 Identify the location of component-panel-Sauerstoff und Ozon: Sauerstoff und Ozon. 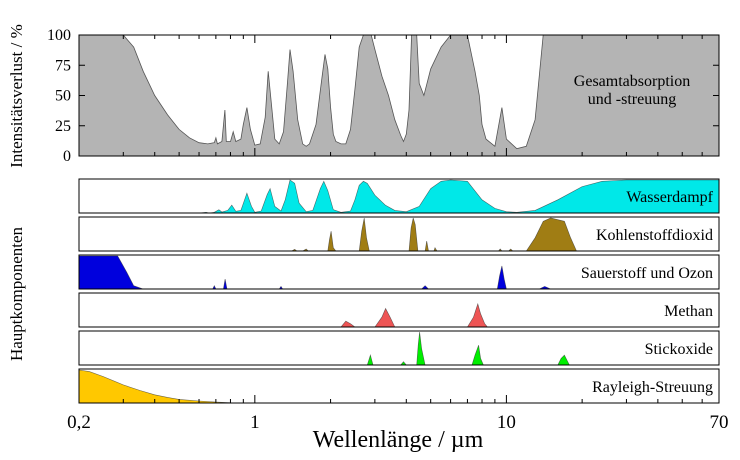
(399, 272).